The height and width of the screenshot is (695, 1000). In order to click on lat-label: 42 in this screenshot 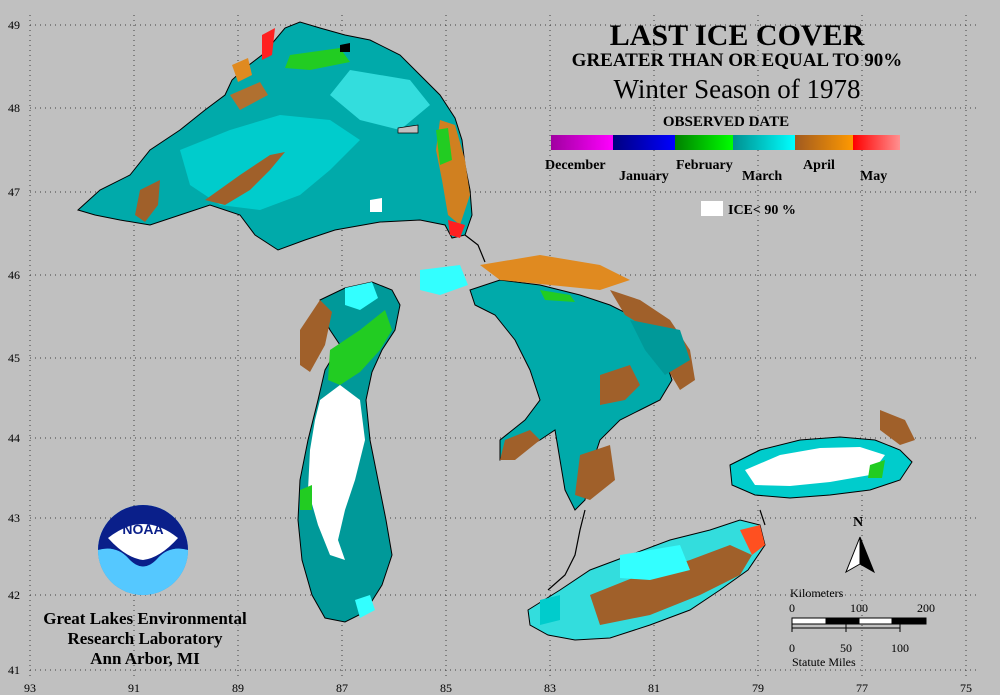, I will do `click(14, 595)`.